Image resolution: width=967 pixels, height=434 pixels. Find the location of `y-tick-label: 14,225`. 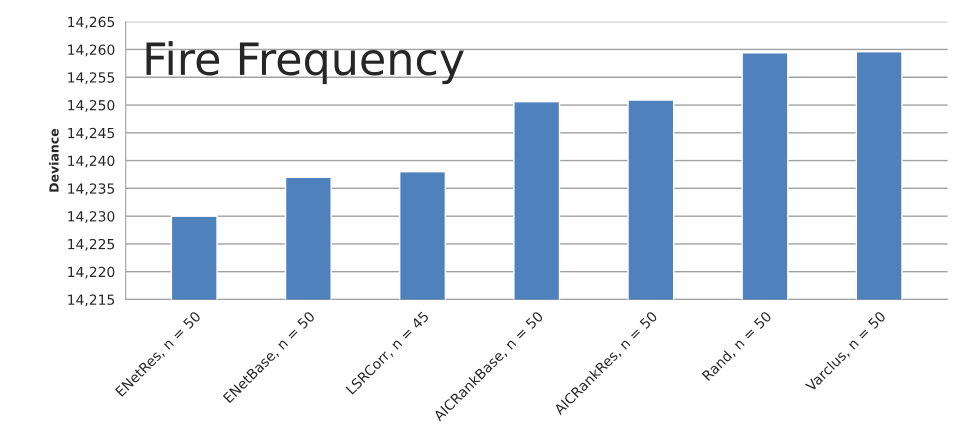

y-tick-label: 14,225 is located at coordinates (91, 244).